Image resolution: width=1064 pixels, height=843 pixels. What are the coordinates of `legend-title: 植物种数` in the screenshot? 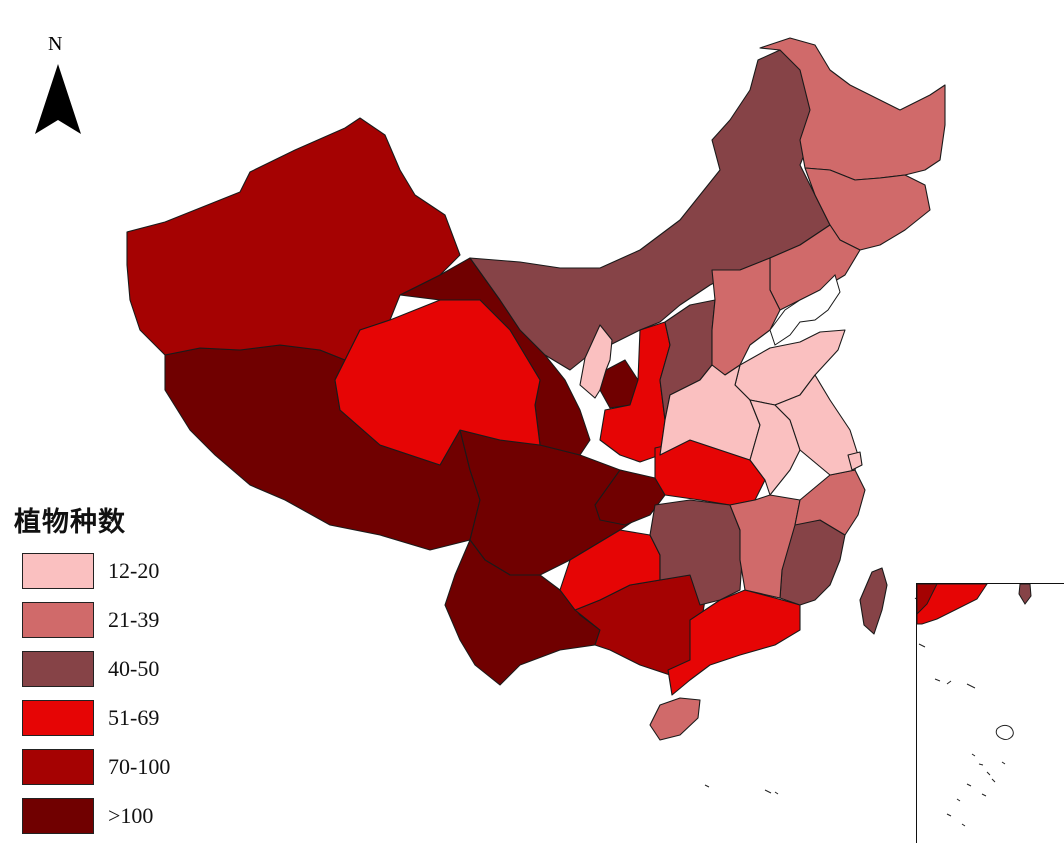 It's located at (70, 522).